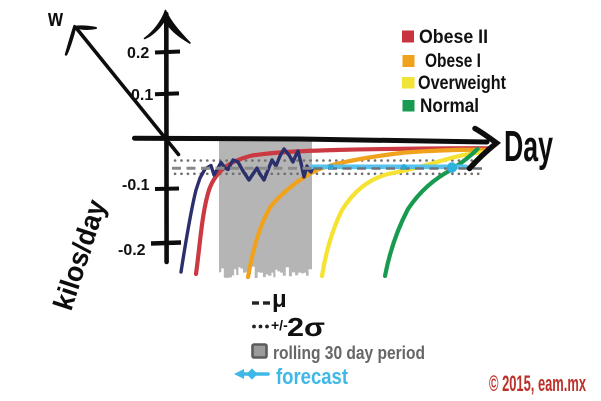  I want to click on svg-text: forecast, so click(312, 376).